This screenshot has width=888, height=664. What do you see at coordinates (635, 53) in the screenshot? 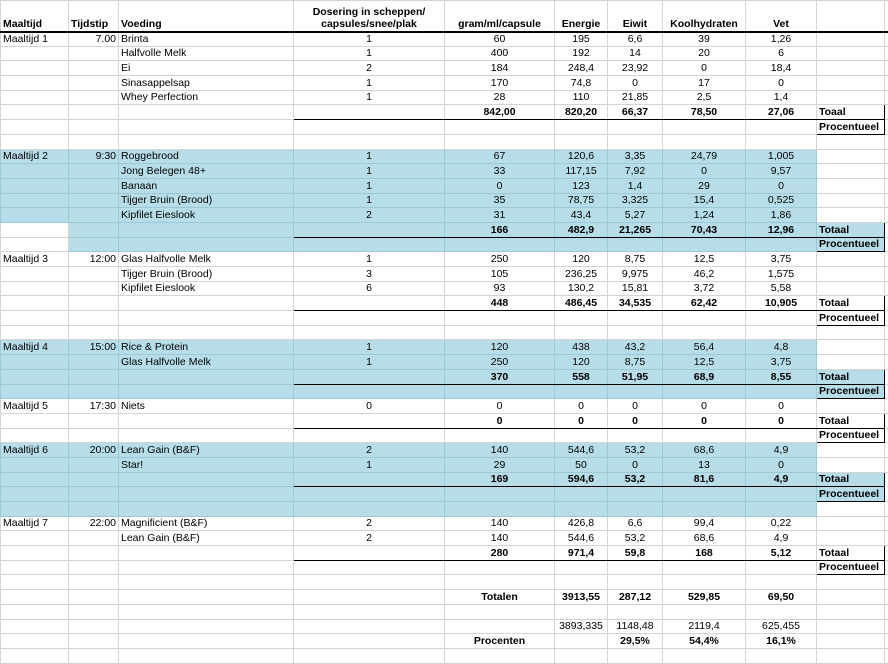
I see `cell-eiwit: 14` at bounding box center [635, 53].